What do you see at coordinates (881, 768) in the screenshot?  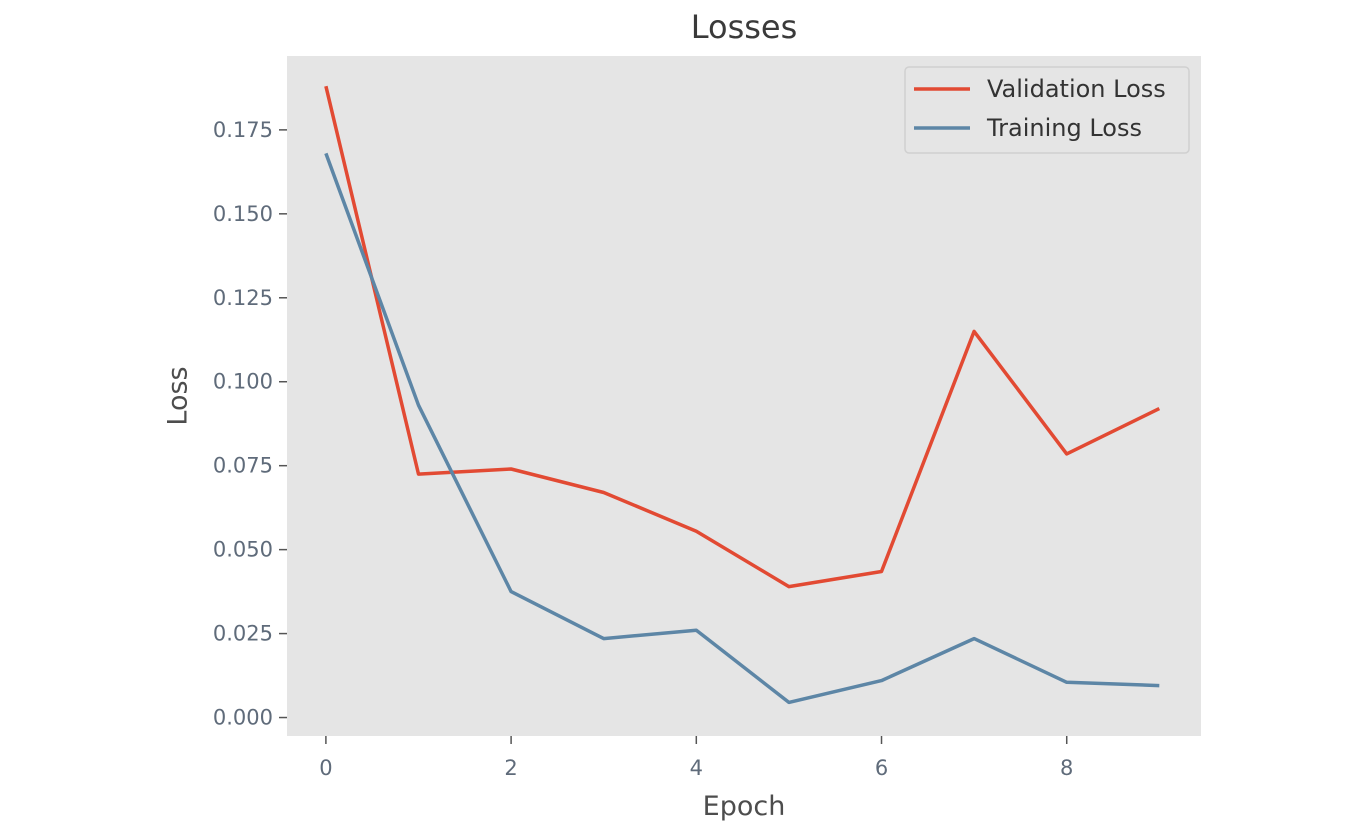 I see `x-tick-label: 6` at bounding box center [881, 768].